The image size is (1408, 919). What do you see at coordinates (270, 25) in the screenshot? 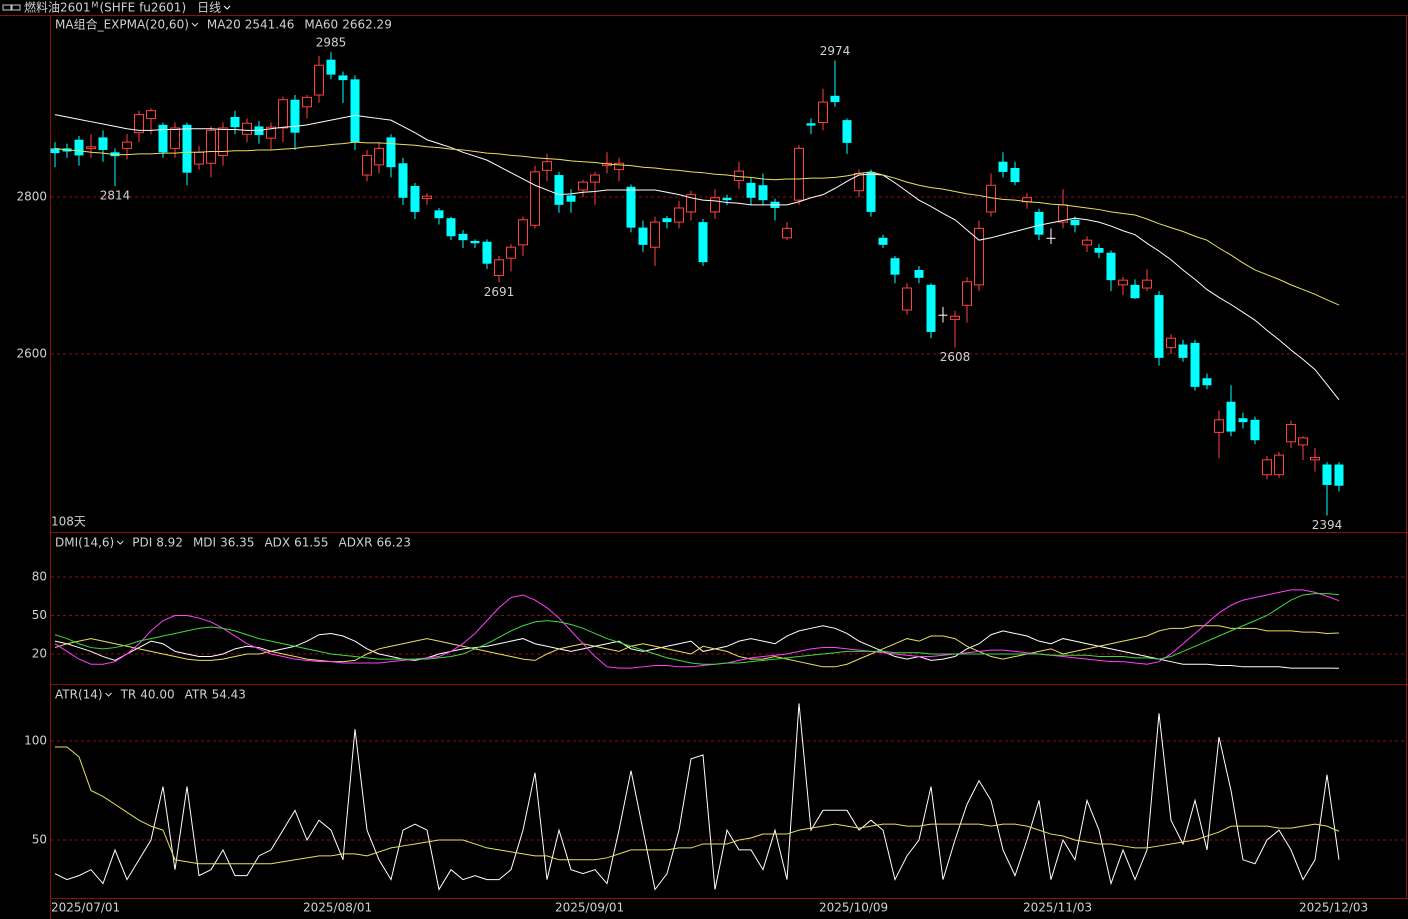
I see `legend-value: 2541.46` at bounding box center [270, 25].